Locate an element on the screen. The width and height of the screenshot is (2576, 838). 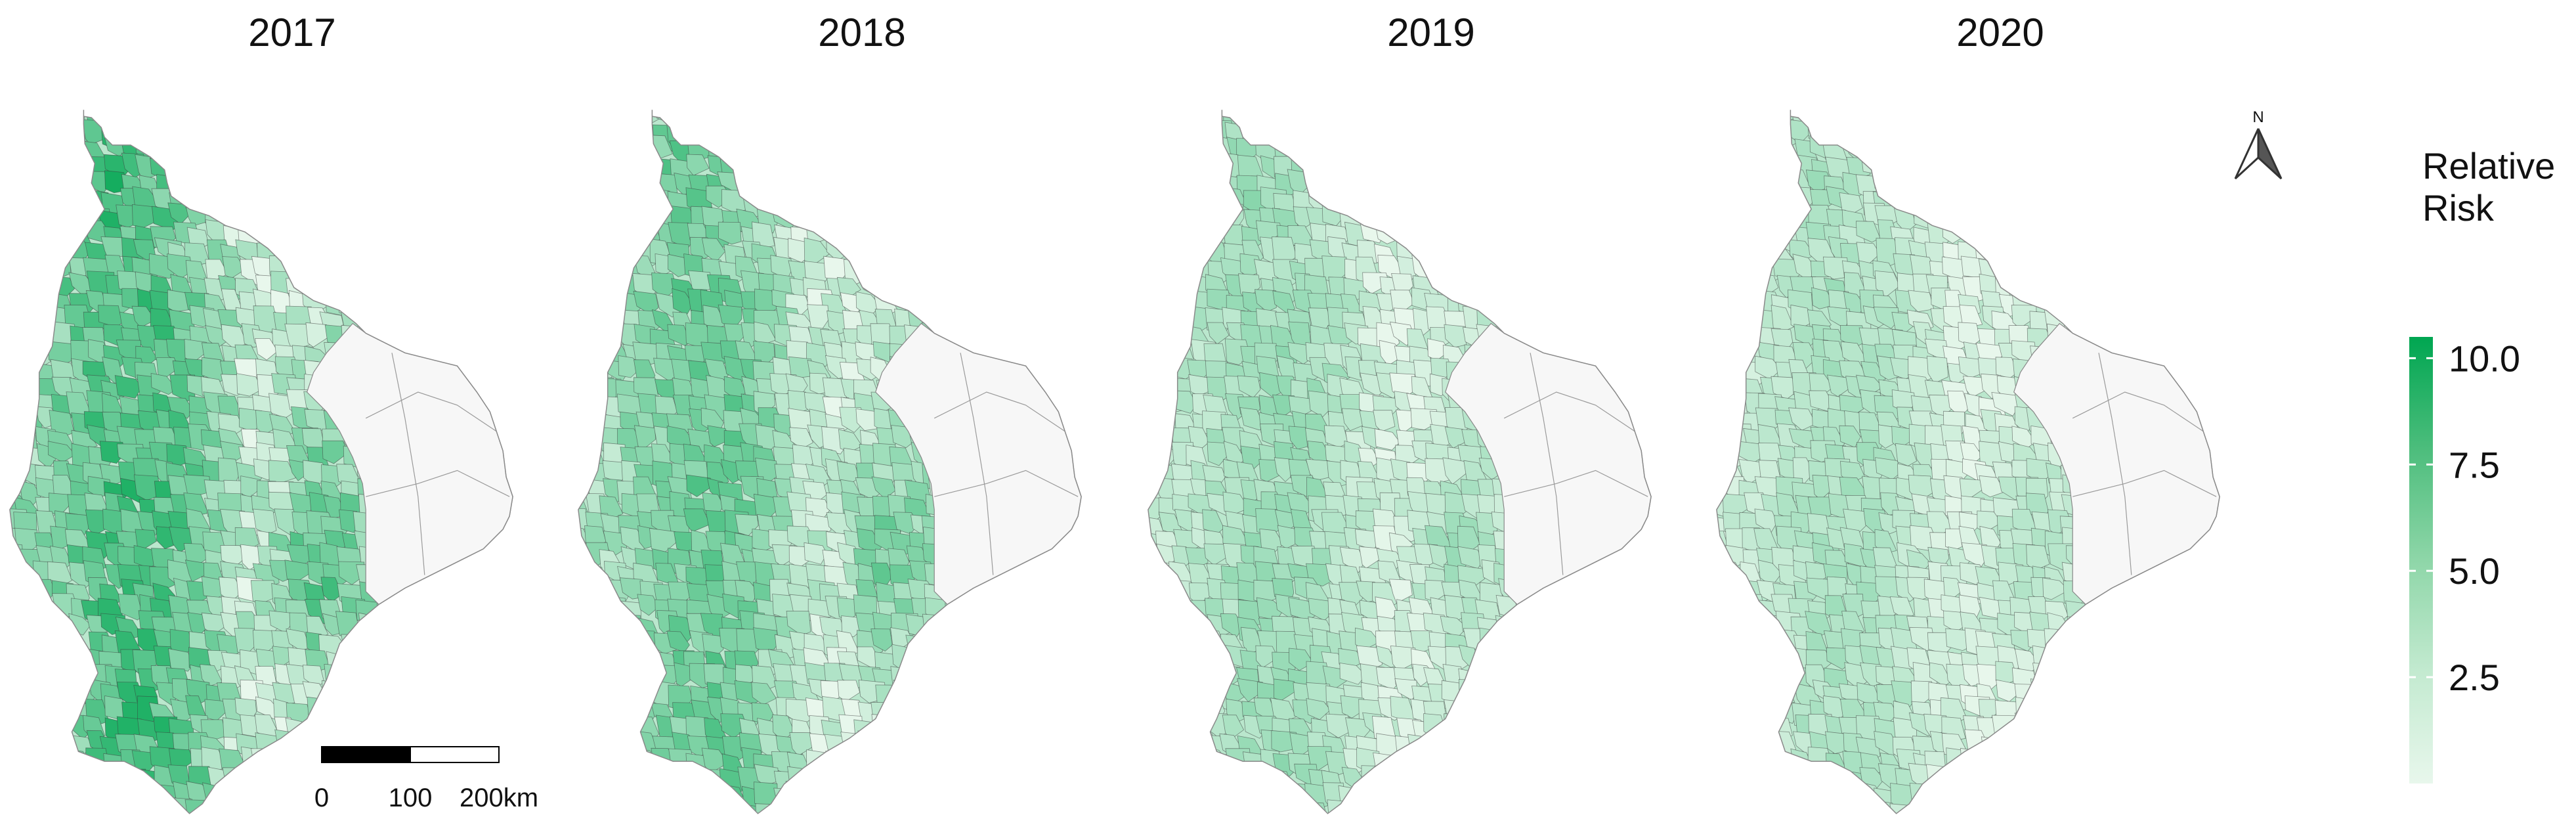
scale-bar-white-segment is located at coordinates (455, 755).